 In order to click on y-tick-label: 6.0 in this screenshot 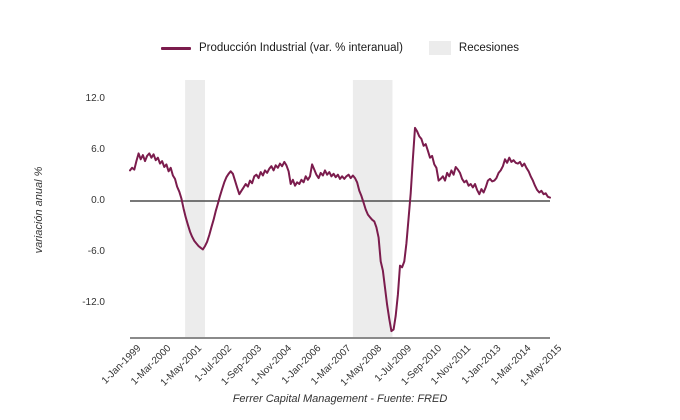, I will do `click(98, 149)`.